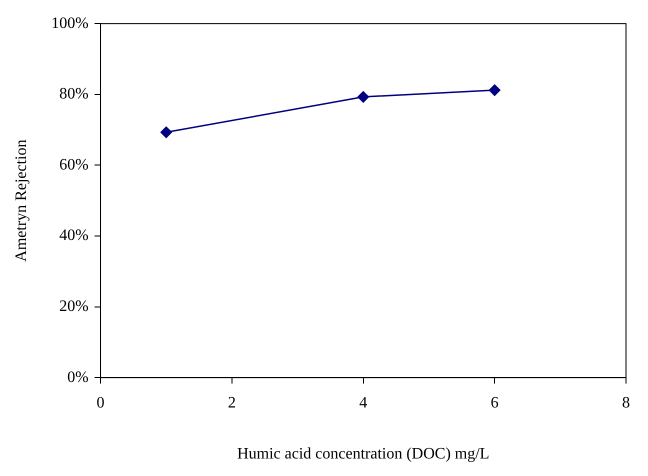 The width and height of the screenshot is (648, 476). I want to click on x-tick-label: 8, so click(626, 403).